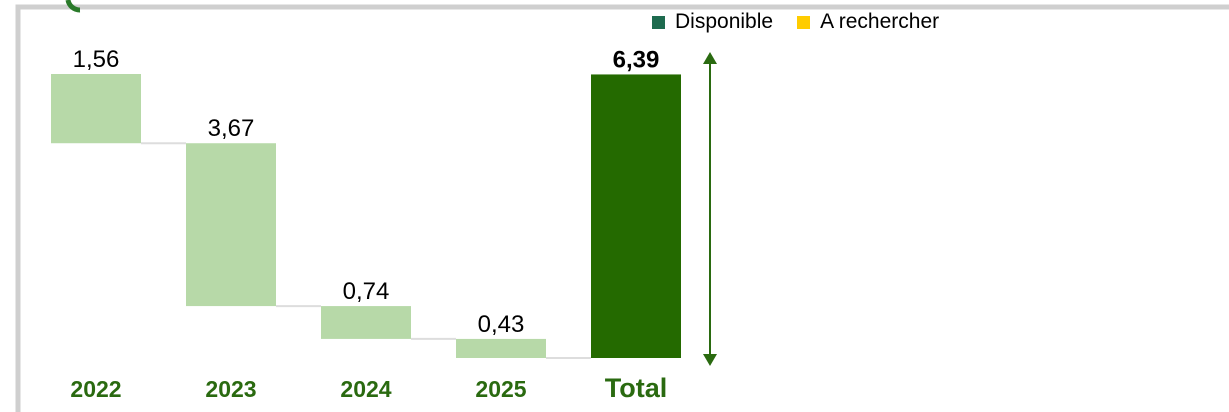  What do you see at coordinates (366, 322) in the screenshot?
I see `bar-2024` at bounding box center [366, 322].